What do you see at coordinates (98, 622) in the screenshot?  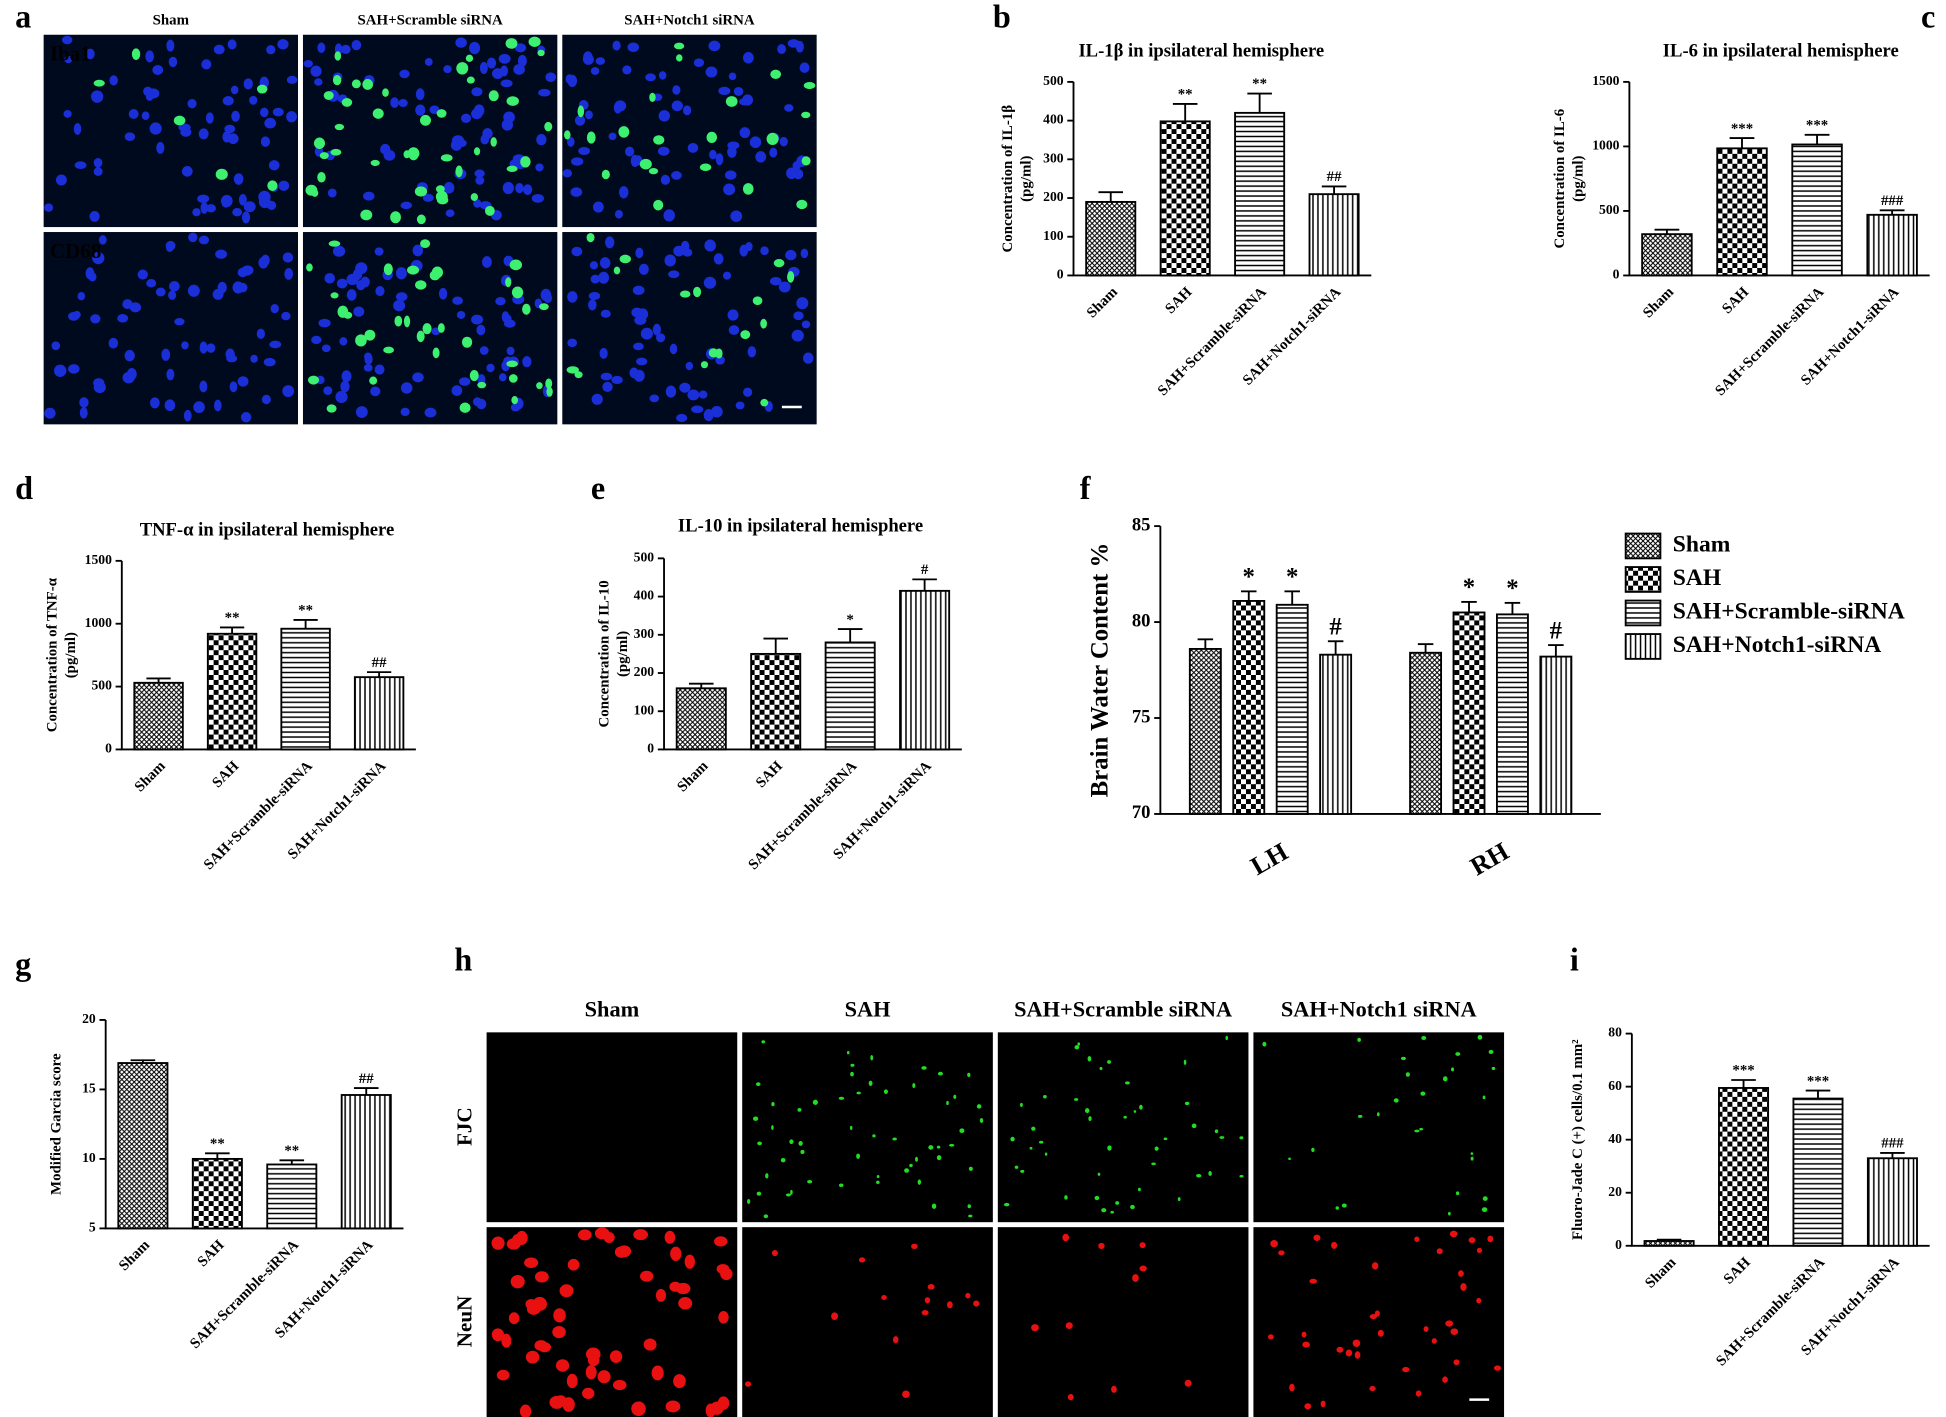 I see `y-tick-label: 1000` at bounding box center [98, 622].